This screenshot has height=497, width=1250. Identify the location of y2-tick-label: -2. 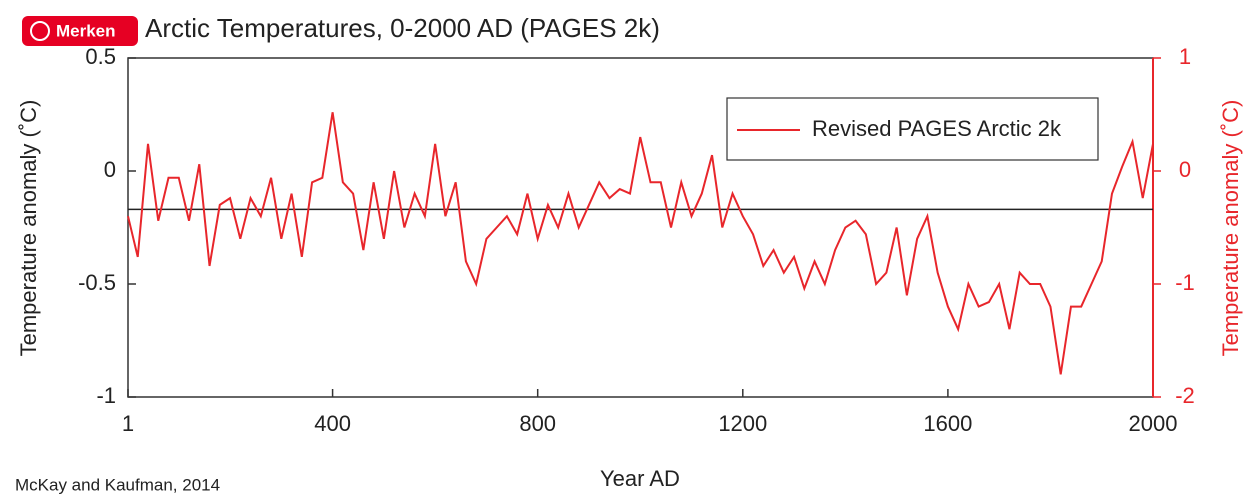
(1185, 395).